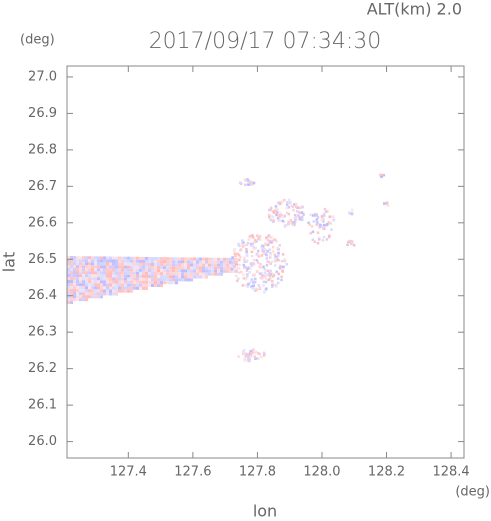  What do you see at coordinates (450, 472) in the screenshot?
I see `x-tick-label: 128.4` at bounding box center [450, 472].